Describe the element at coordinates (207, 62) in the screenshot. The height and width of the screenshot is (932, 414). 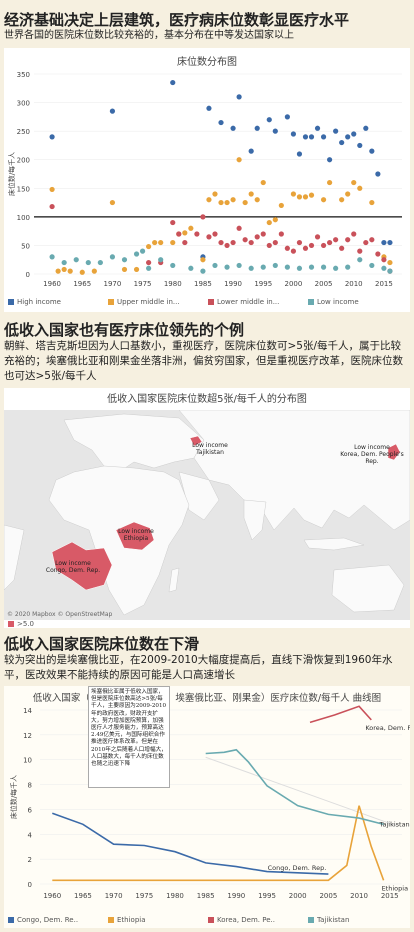
I see `scatter-chart-title: 床位数分布图` at that location.